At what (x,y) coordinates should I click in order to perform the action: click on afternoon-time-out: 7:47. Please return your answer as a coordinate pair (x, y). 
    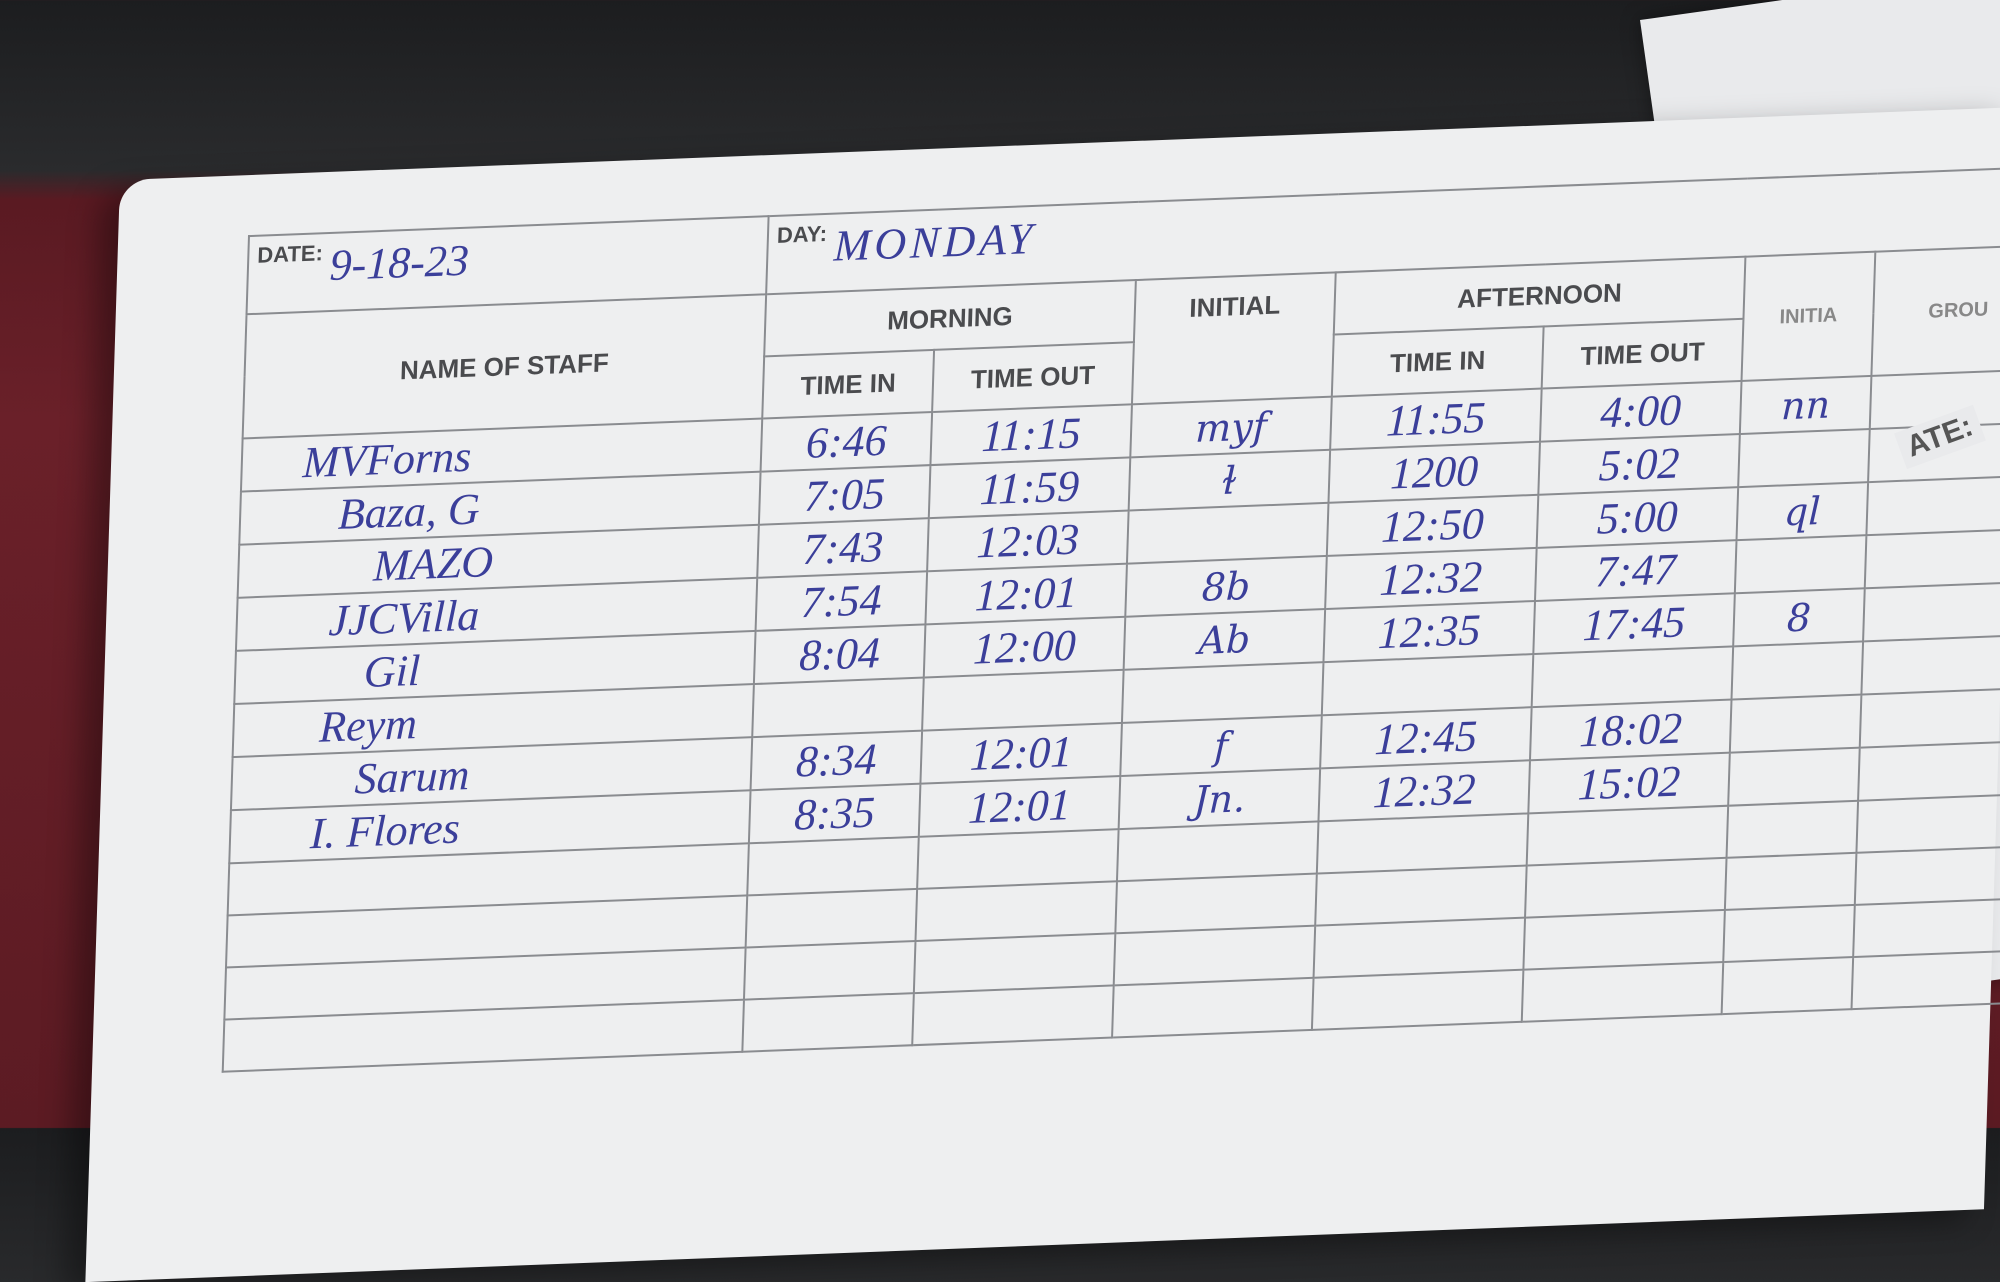
    Looking at the image, I should click on (1635, 570).